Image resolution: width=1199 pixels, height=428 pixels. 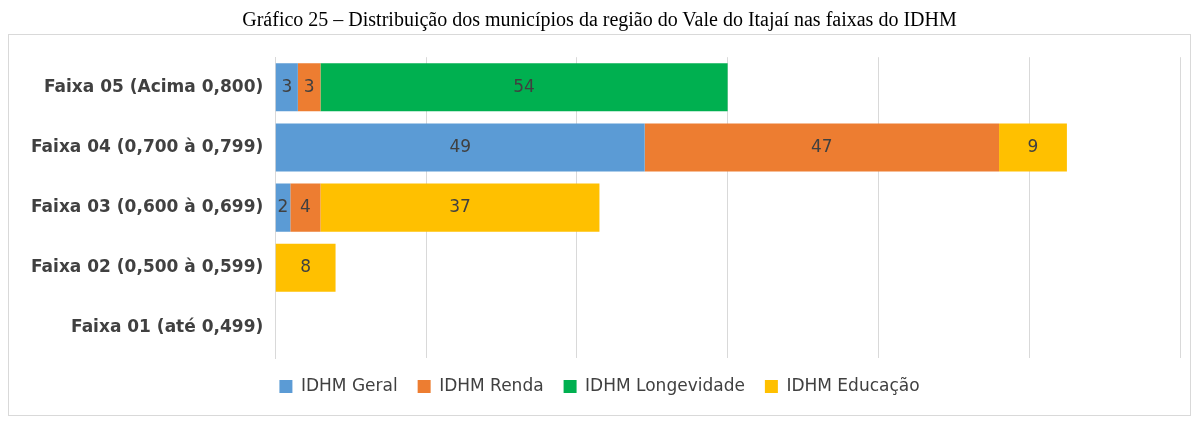 I want to click on y-tick-label: Faixa 03 (0,600 à 0,699), so click(x=147, y=206).